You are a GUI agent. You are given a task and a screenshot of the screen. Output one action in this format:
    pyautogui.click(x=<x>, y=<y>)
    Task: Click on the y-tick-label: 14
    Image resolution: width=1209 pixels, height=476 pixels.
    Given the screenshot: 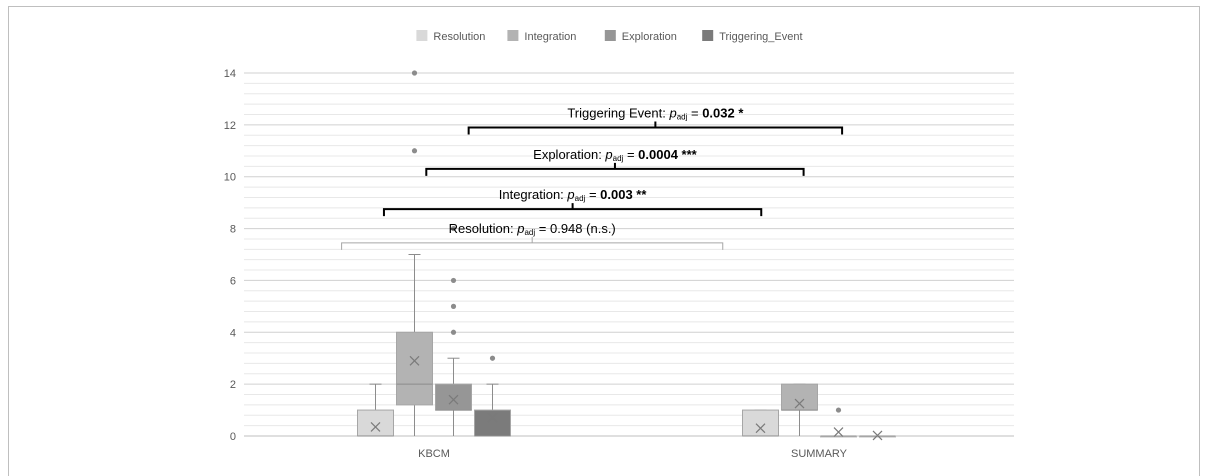 What is the action you would take?
    pyautogui.click(x=230, y=74)
    